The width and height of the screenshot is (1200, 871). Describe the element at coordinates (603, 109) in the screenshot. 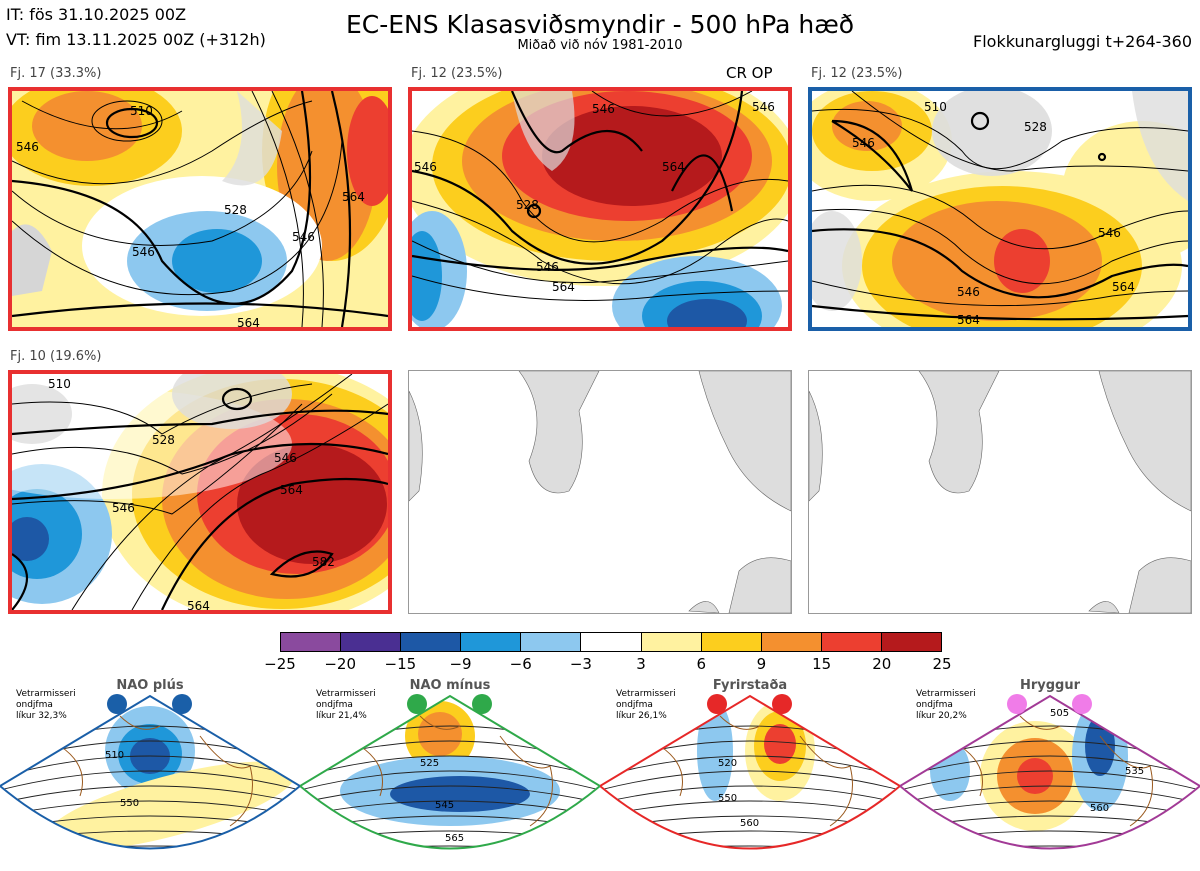

I see `panel-2-contour-label-1: 546` at that location.